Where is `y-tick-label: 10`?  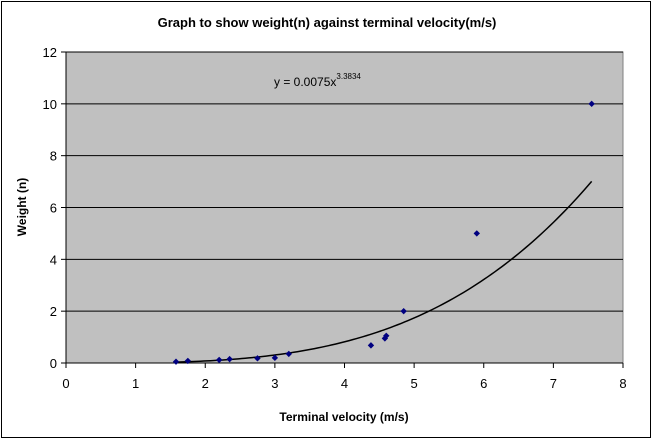 y-tick-label: 10 is located at coordinates (50, 104).